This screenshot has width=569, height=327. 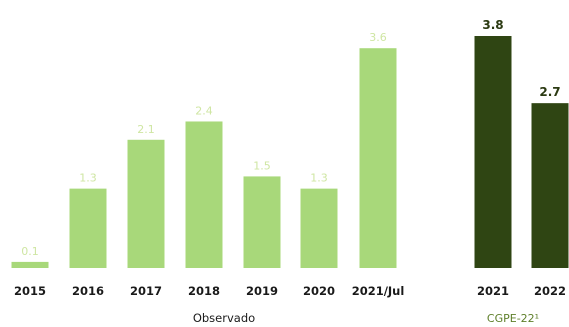 I want to click on bar-2020, so click(x=319, y=228).